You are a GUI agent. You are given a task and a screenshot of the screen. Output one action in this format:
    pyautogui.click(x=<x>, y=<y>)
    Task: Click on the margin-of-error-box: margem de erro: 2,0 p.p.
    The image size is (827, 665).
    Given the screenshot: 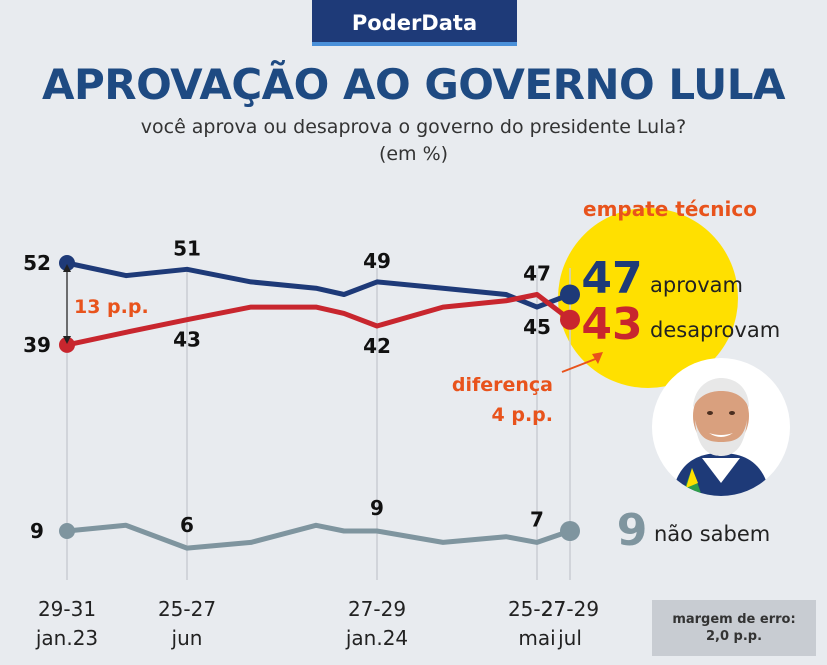 What is the action you would take?
    pyautogui.click(x=734, y=628)
    